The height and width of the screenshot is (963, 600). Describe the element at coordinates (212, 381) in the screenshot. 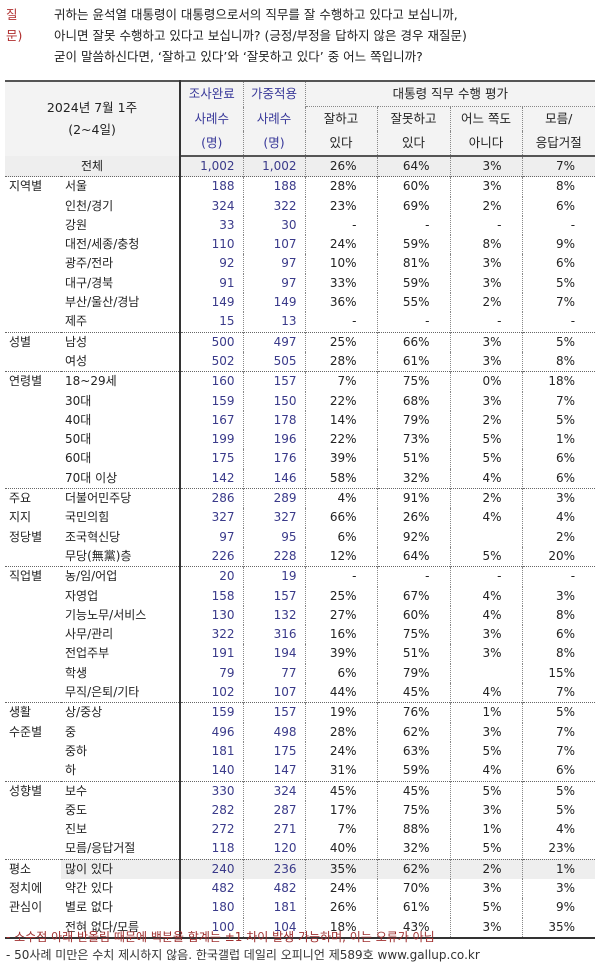

I see `sample-count-cell: 160` at that location.